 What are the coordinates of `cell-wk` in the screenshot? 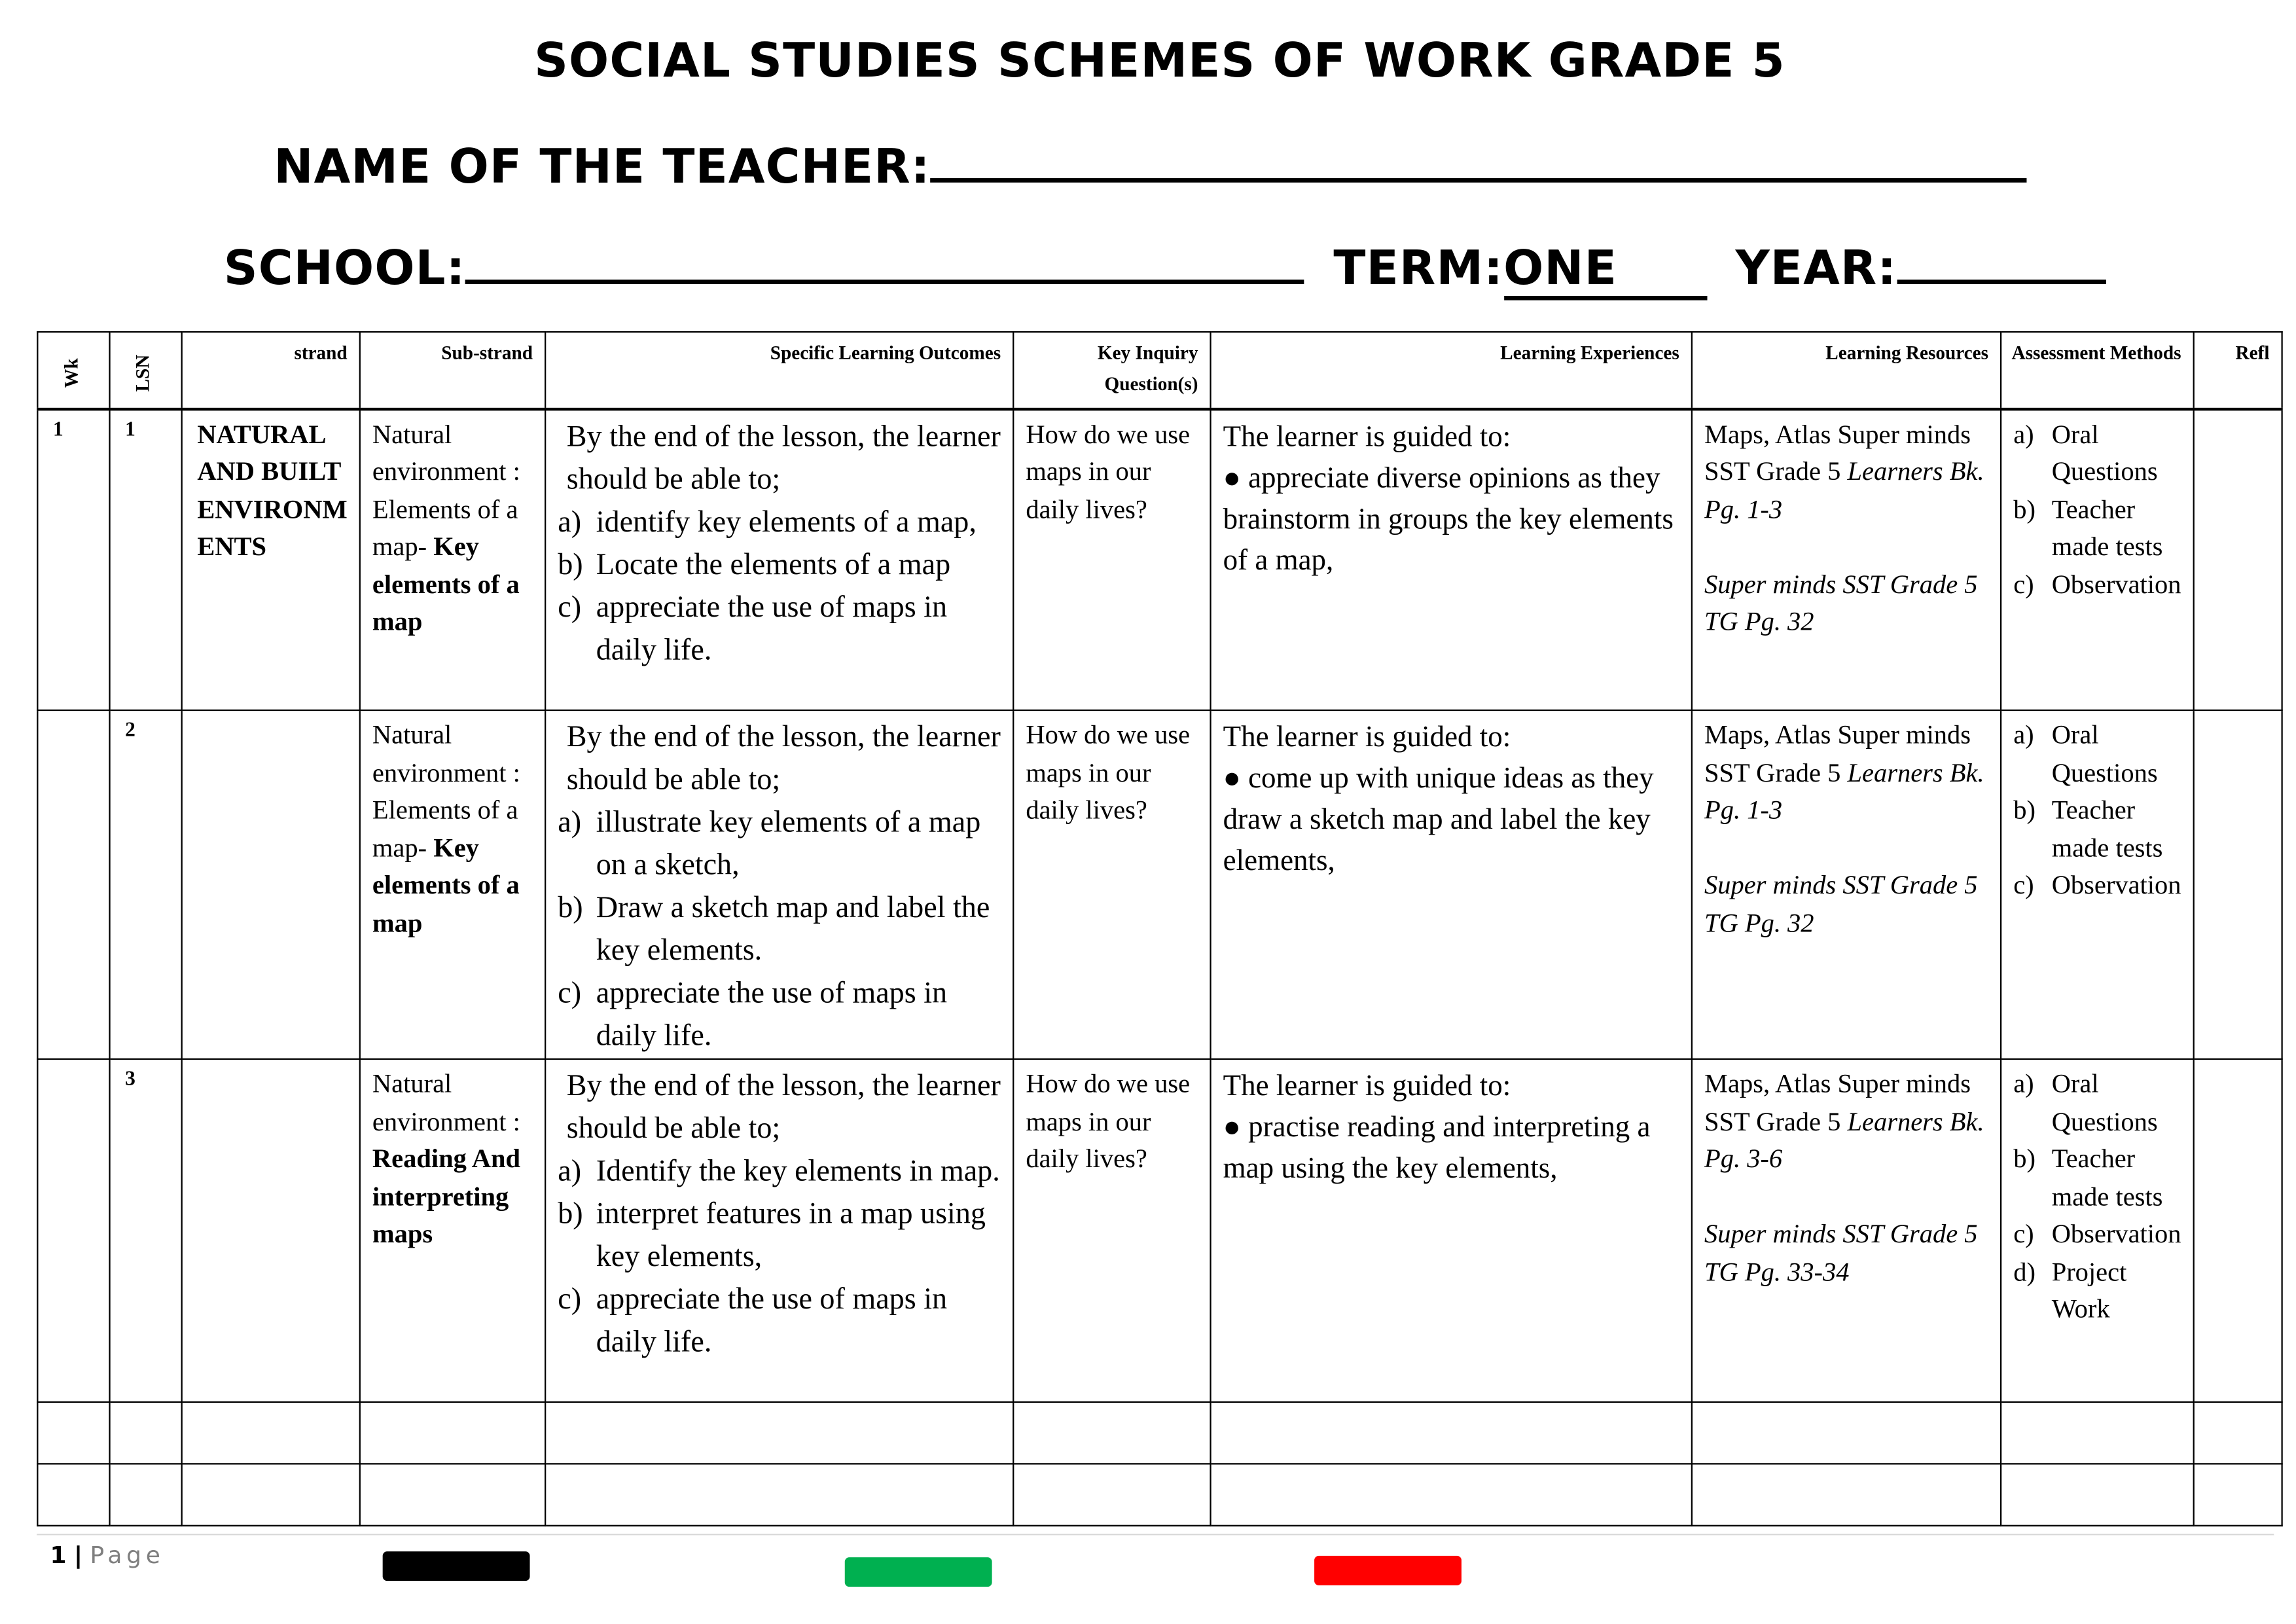 It's located at (74, 884).